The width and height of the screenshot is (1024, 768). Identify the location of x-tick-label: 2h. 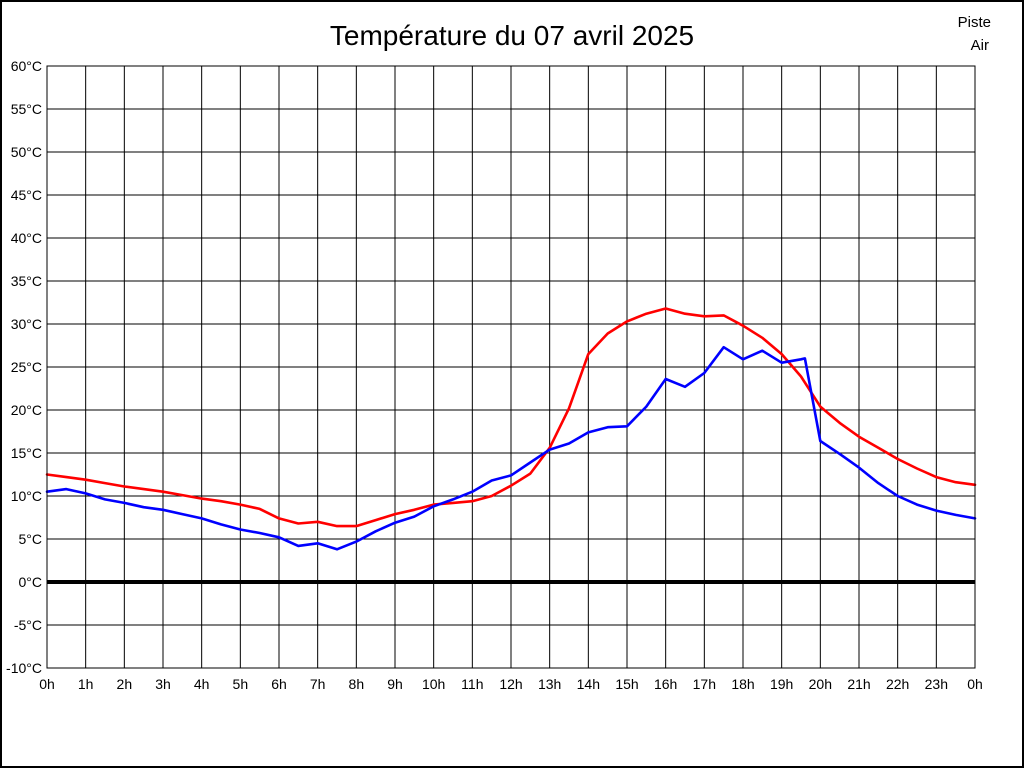
(125, 684).